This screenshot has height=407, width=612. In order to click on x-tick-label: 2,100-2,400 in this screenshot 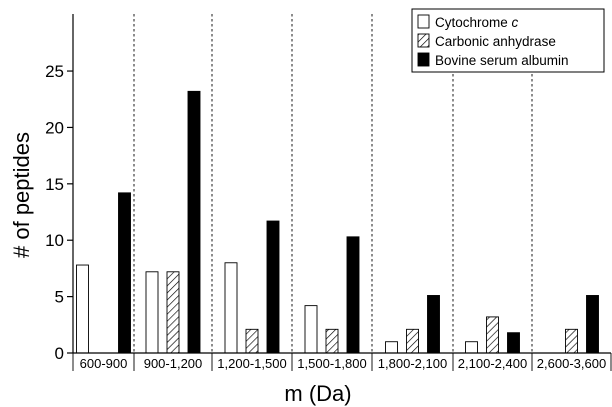, I will do `click(492, 363)`.